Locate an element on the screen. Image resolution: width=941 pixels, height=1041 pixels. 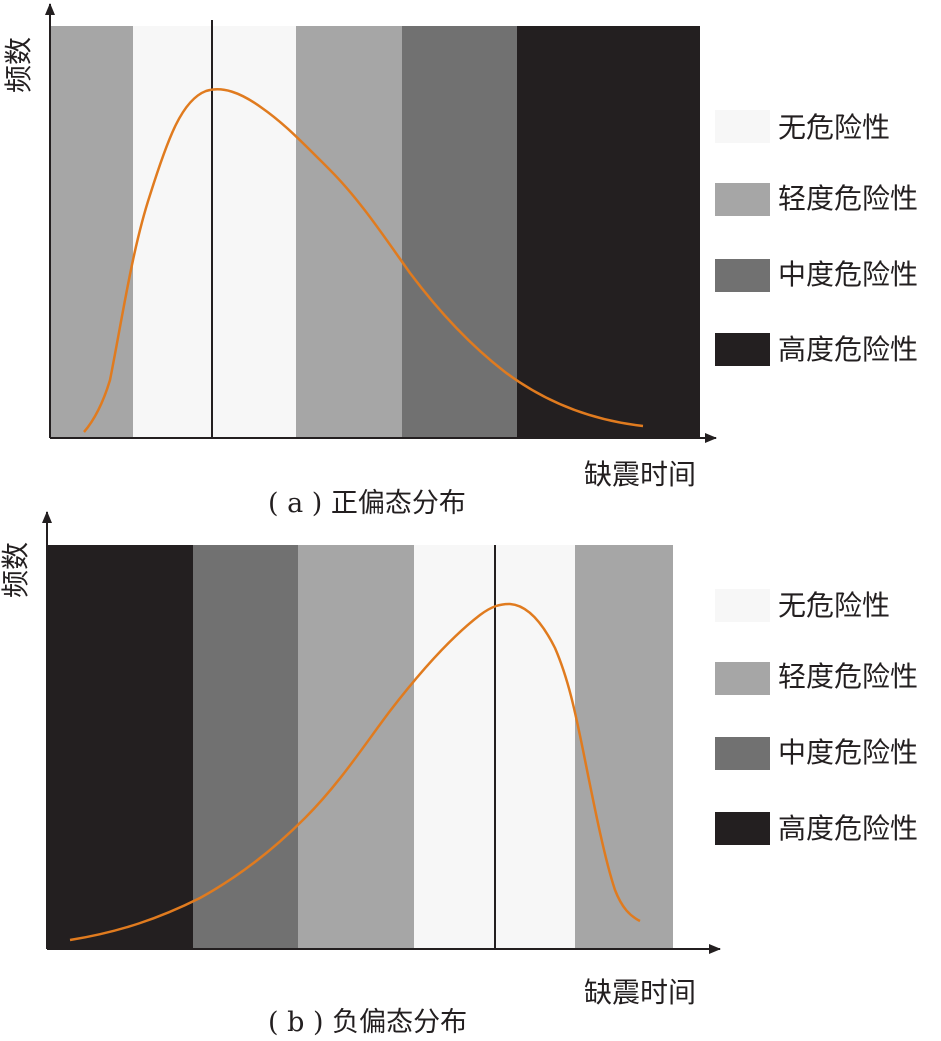
panel-a-legend-label-light: 轻度危险性 is located at coordinates (848, 198).